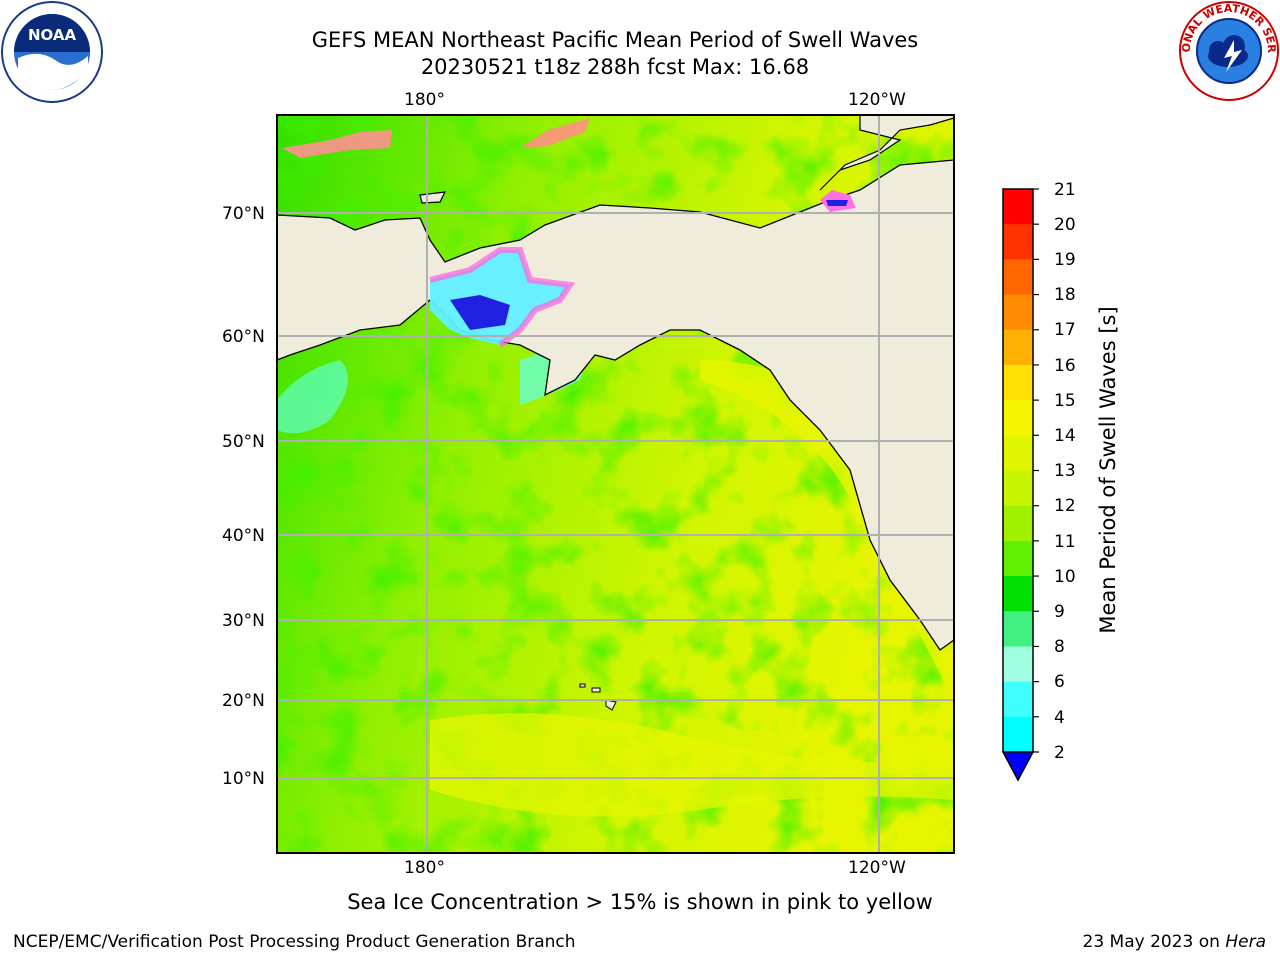  What do you see at coordinates (1065, 225) in the screenshot?
I see `colorbar-tick: 20` at bounding box center [1065, 225].